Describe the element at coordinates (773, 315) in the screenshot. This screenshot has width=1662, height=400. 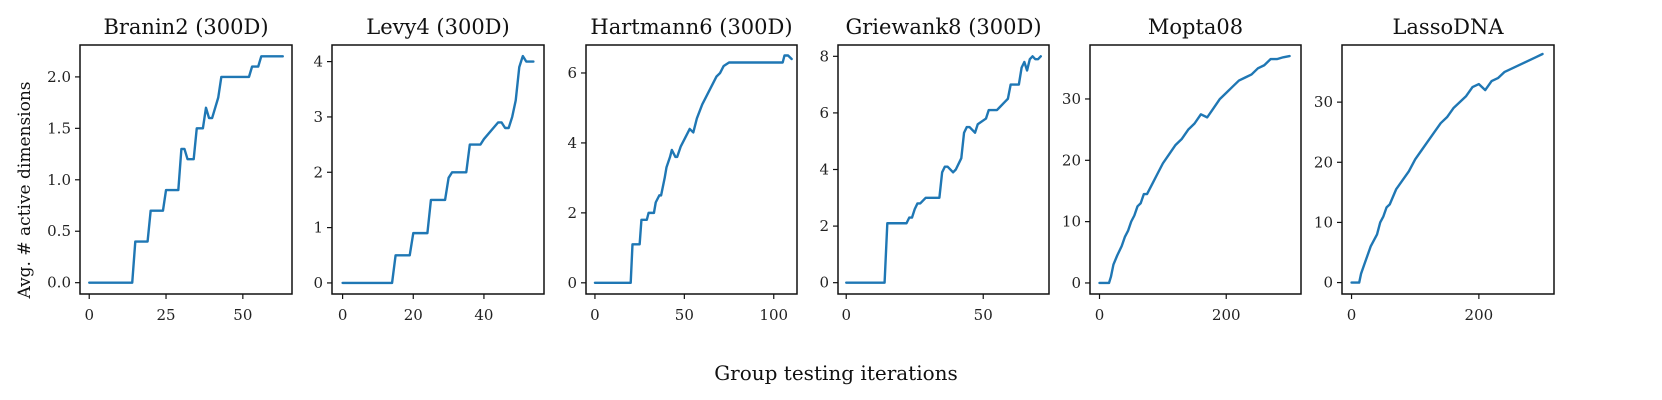
I see `x-tick-label: 100` at that location.